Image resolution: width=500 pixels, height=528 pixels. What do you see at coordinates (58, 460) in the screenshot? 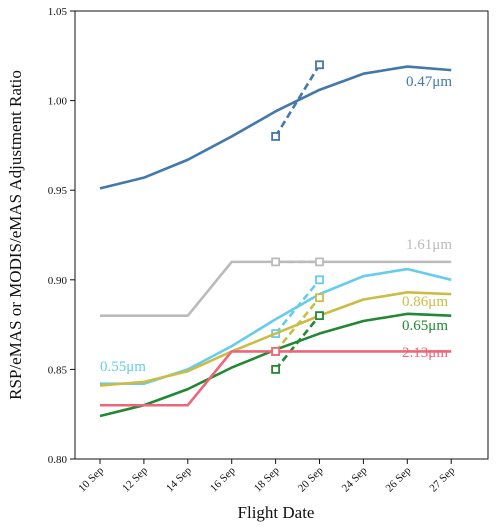
I see `y-tick-label: 0.80` at bounding box center [58, 460].